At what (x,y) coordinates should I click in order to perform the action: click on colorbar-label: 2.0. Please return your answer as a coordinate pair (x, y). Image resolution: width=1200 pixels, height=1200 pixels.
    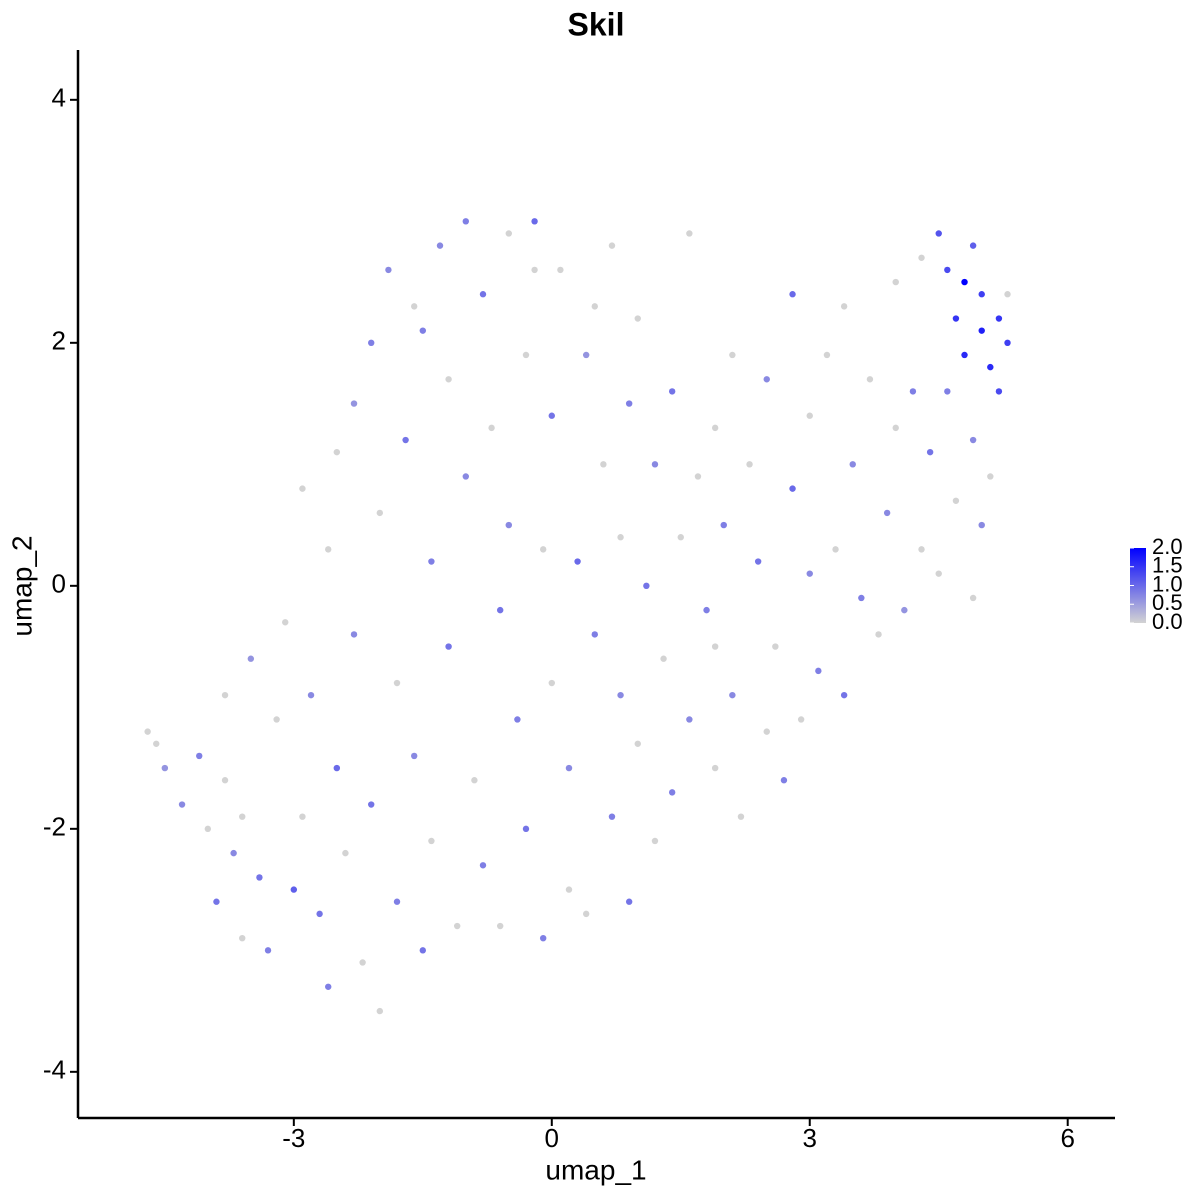
    Looking at the image, I should click on (1167, 546).